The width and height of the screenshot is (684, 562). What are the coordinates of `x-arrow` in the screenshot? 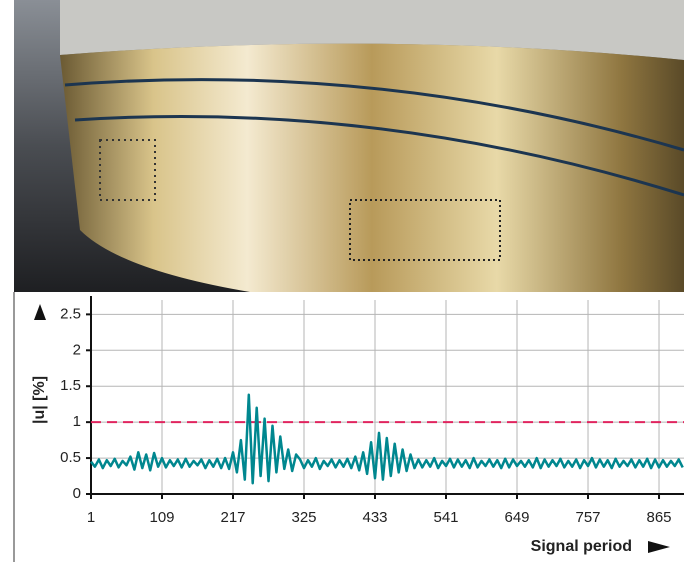 It's located at (659, 547).